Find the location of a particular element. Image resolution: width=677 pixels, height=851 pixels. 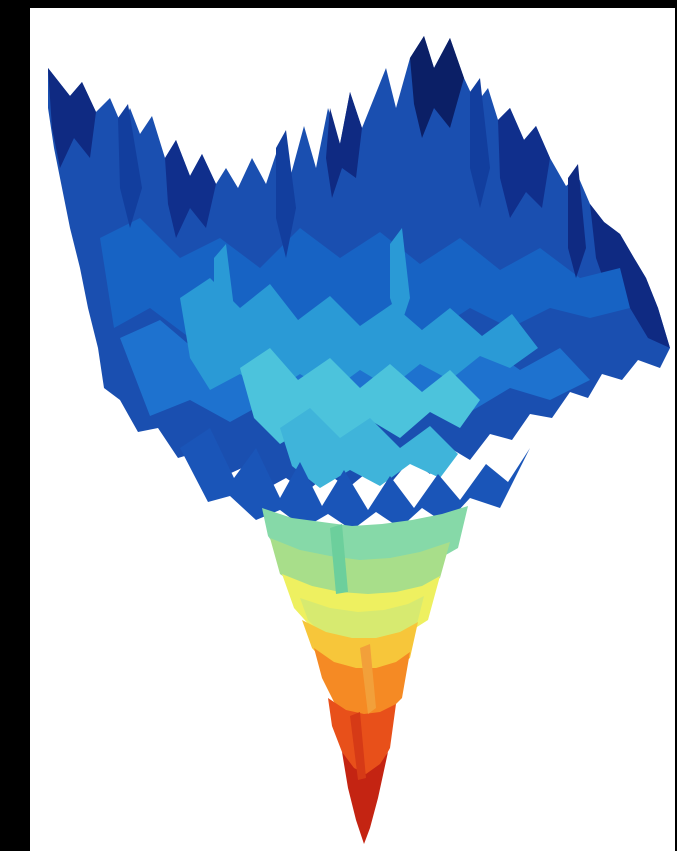

surface-spike-c is located at coordinates (480, 143).